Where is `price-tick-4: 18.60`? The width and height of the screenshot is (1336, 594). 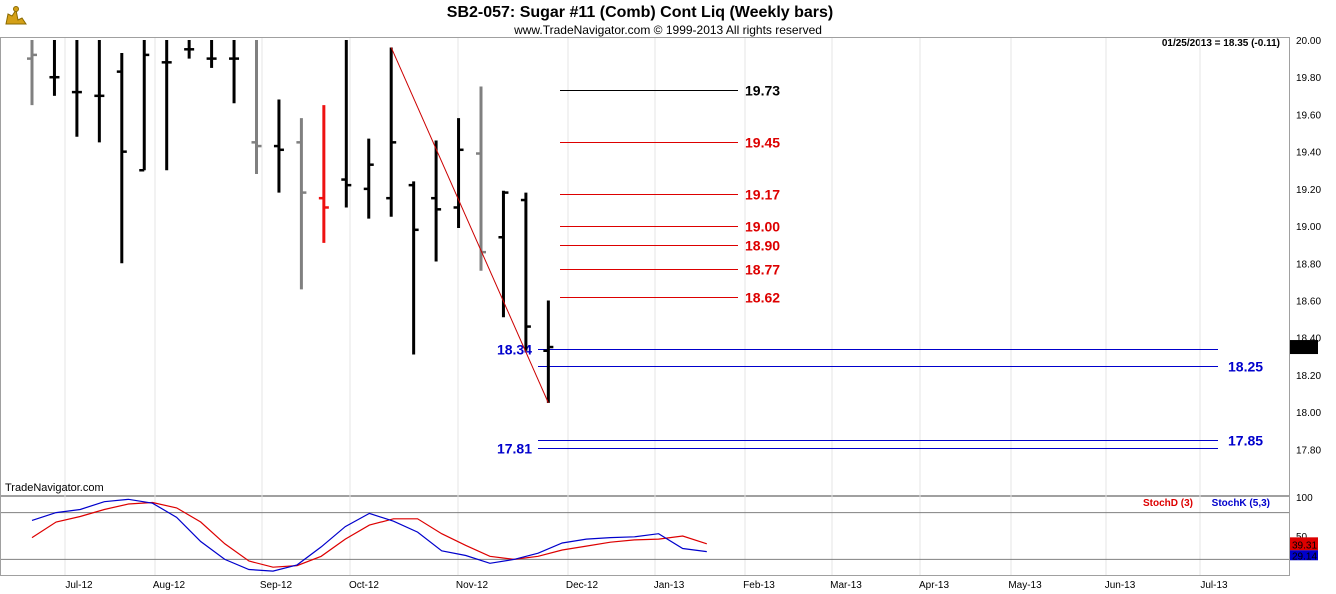 price-tick-4: 18.60 is located at coordinates (1308, 302).